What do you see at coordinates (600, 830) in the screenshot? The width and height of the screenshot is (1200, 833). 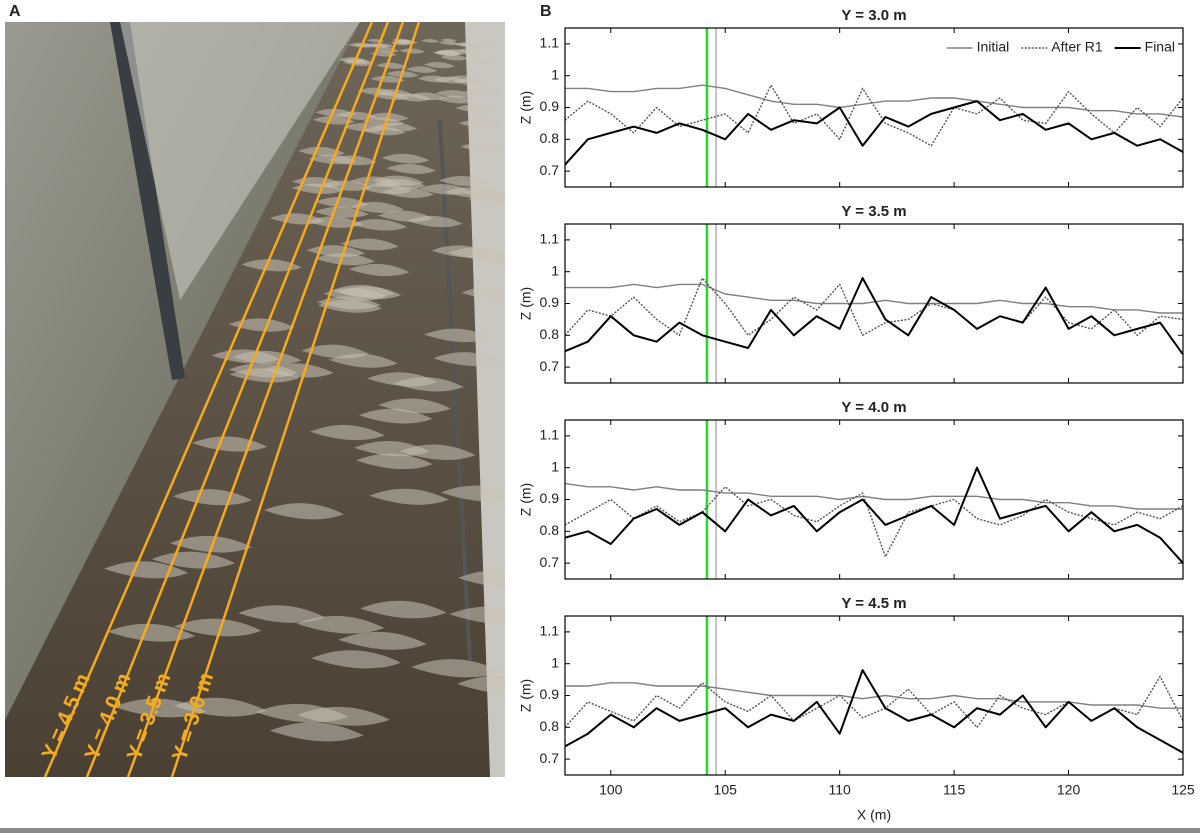 I see `bottom-bar` at bounding box center [600, 830].